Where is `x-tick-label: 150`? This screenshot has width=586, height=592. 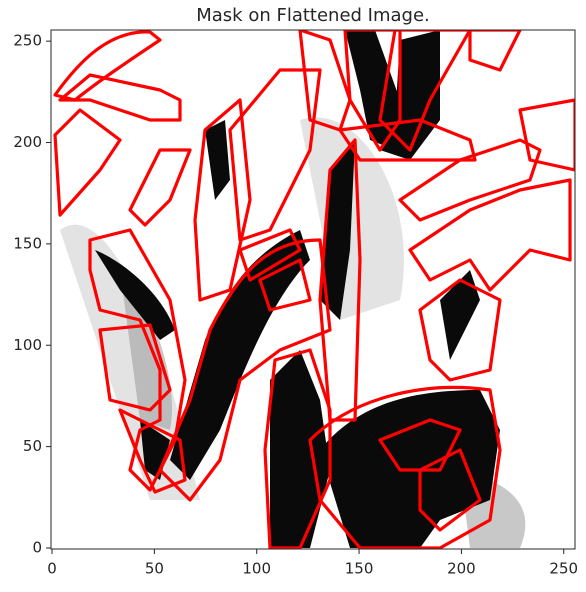 x-tick-label: 150 is located at coordinates (359, 569).